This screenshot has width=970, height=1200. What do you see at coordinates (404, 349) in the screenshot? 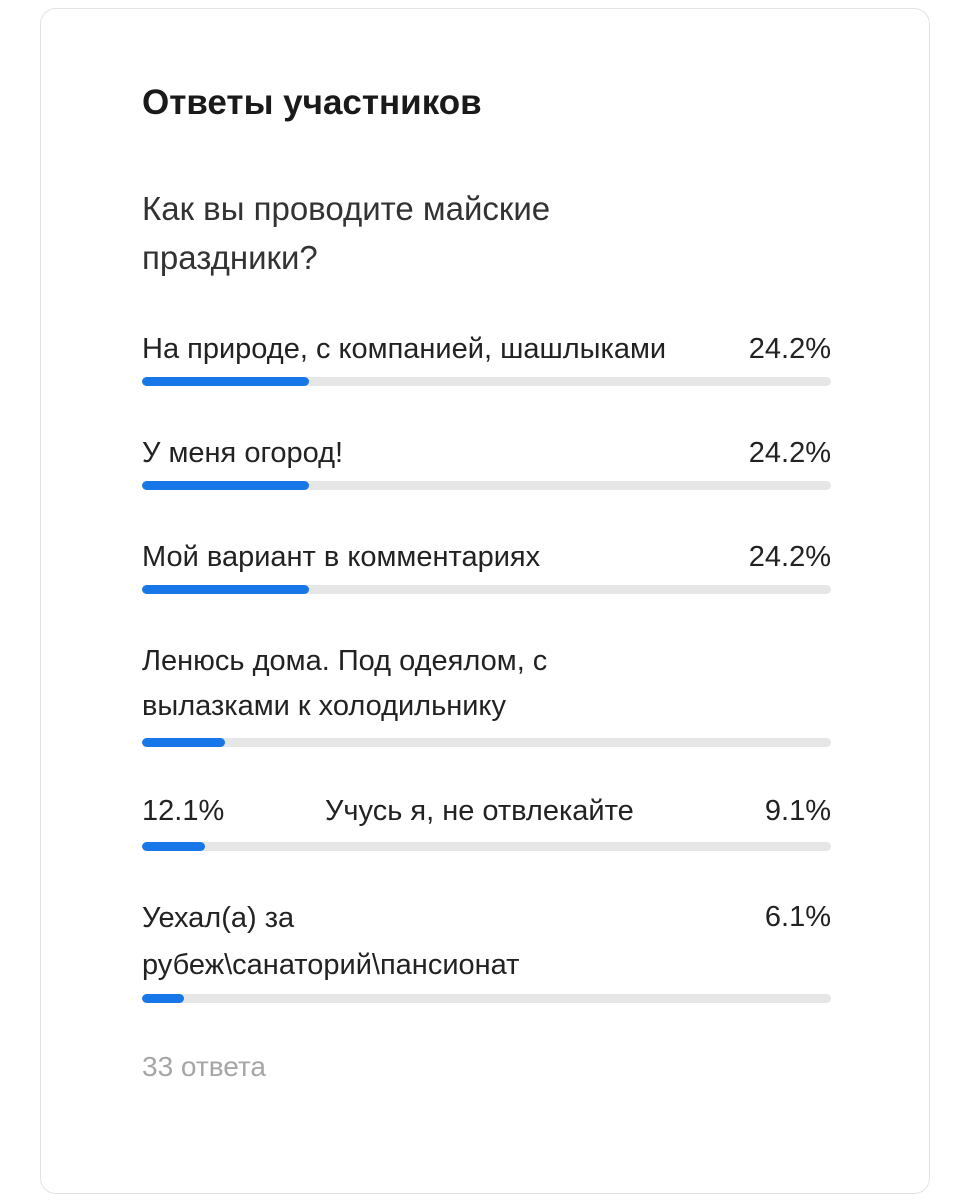
I see `poll-option-label: На природе, с компанией, шашлыками` at bounding box center [404, 349].